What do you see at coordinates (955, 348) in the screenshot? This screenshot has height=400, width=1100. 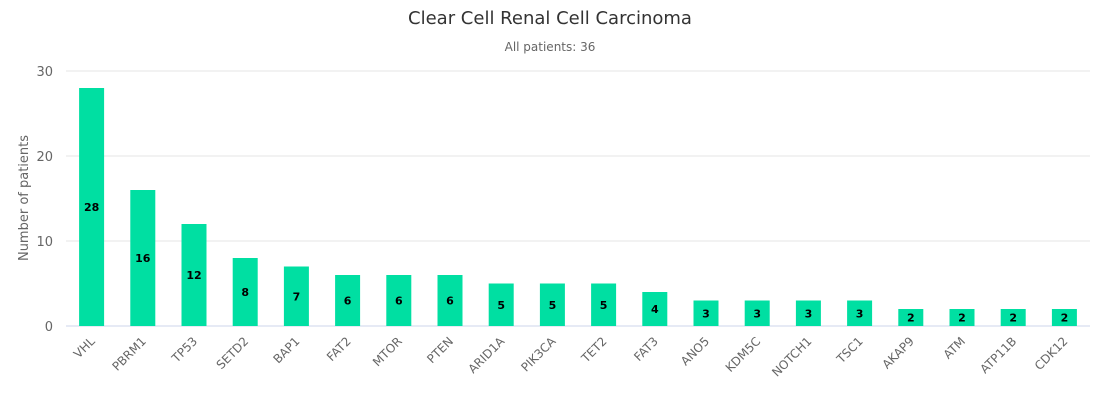 I see `x-tick-label: ATM` at bounding box center [955, 348].